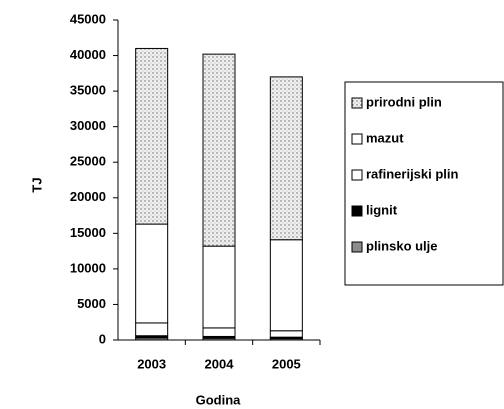 This screenshot has height=409, width=504. Describe the element at coordinates (402, 245) in the screenshot. I see `legend-label: plinsko ulje` at that location.